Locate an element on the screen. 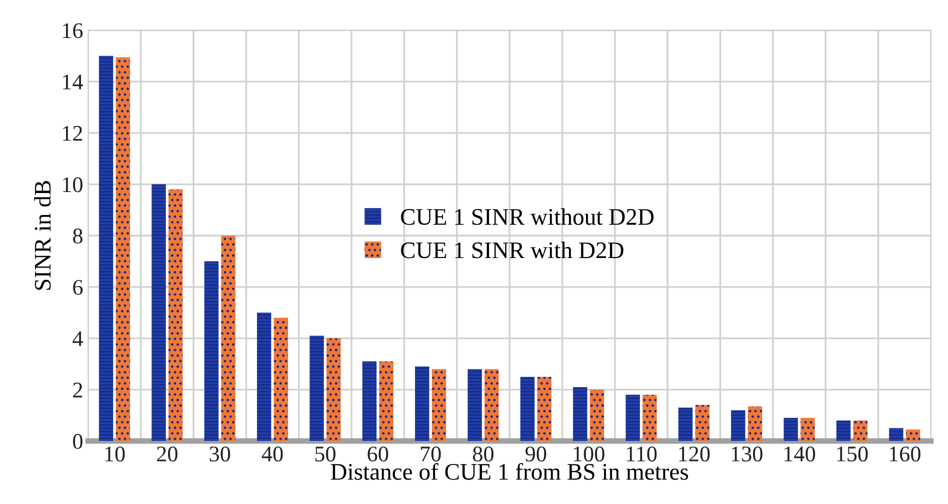  x-tick-label: 100 is located at coordinates (589, 454).